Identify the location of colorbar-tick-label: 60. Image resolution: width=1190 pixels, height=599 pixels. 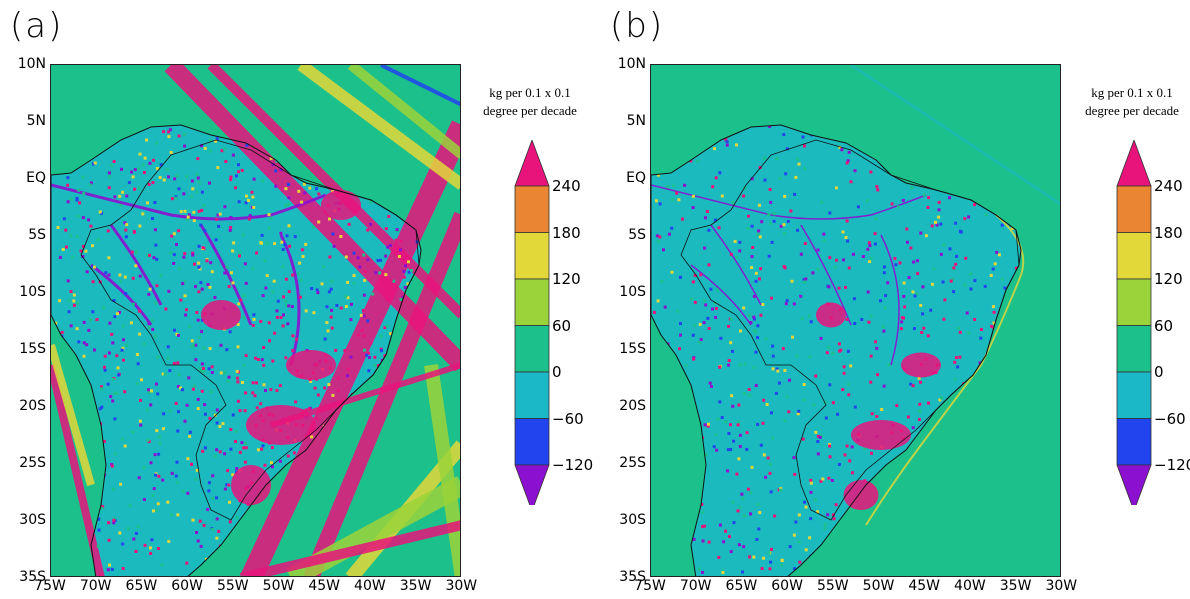
(562, 325).